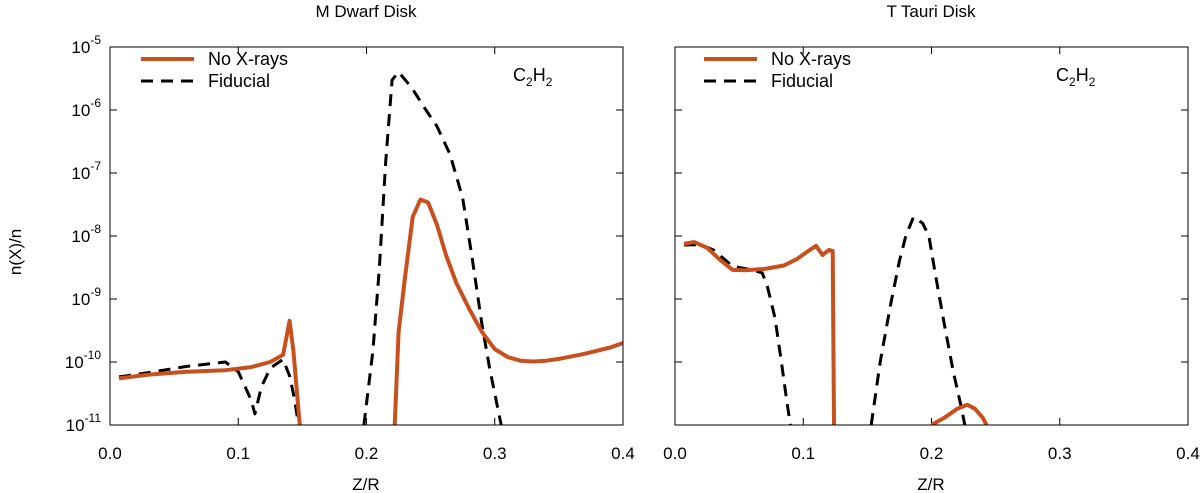  What do you see at coordinates (675, 453) in the screenshot?
I see `right-x-tick-label: 0.0` at bounding box center [675, 453].